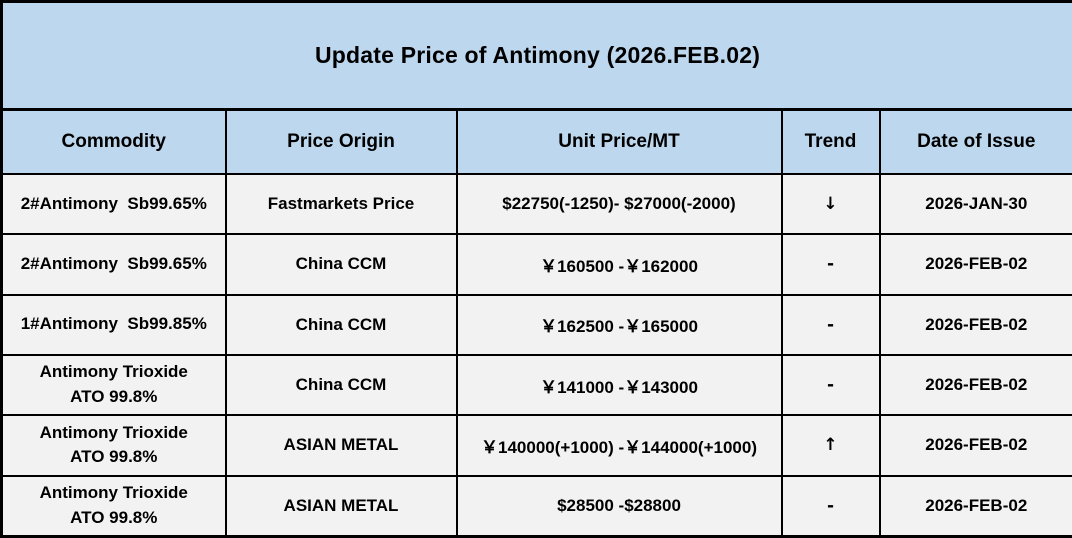  What do you see at coordinates (975, 204) in the screenshot?
I see `date-of-issue-cell: 2026-JAN-30` at bounding box center [975, 204].